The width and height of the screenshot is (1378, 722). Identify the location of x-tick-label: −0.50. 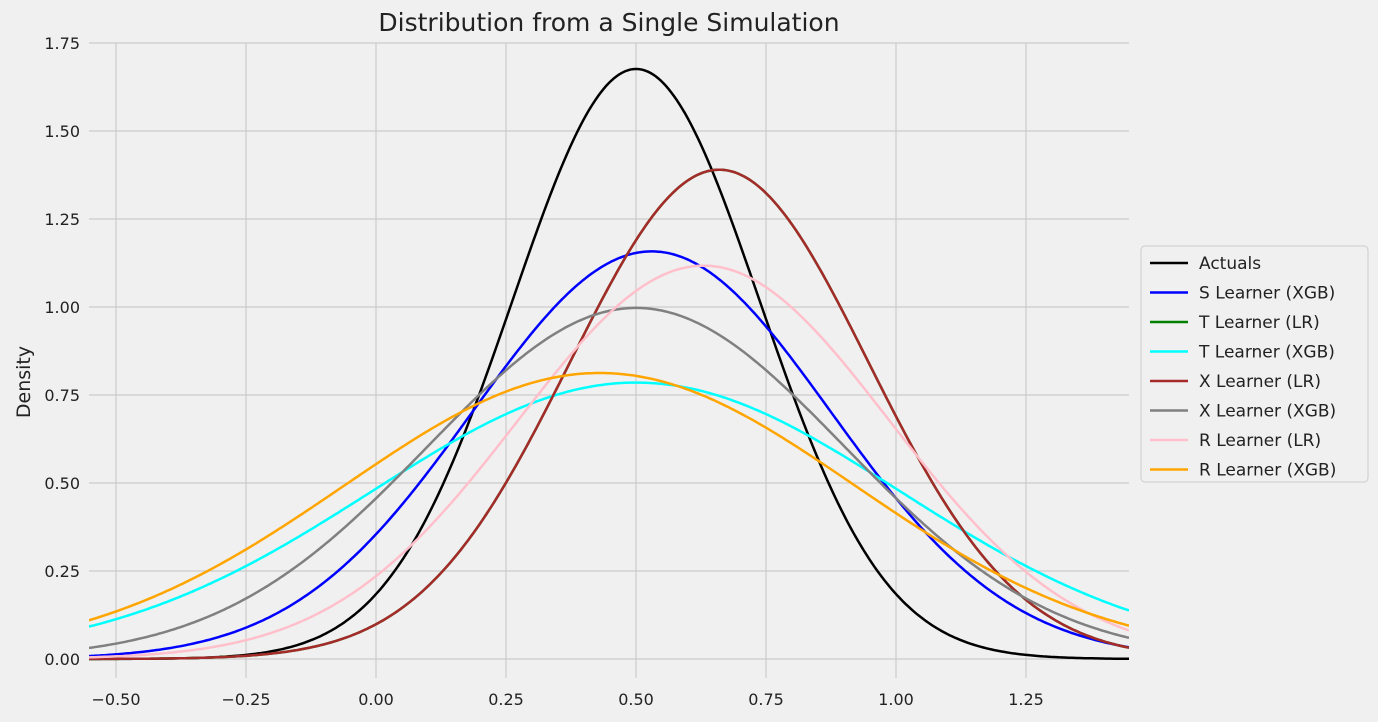
(115, 699).